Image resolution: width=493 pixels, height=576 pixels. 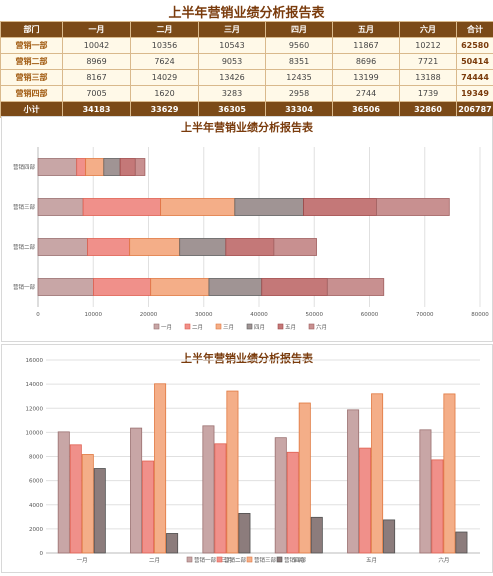 I want to click on column-header: 五月, so click(x=366, y=30).